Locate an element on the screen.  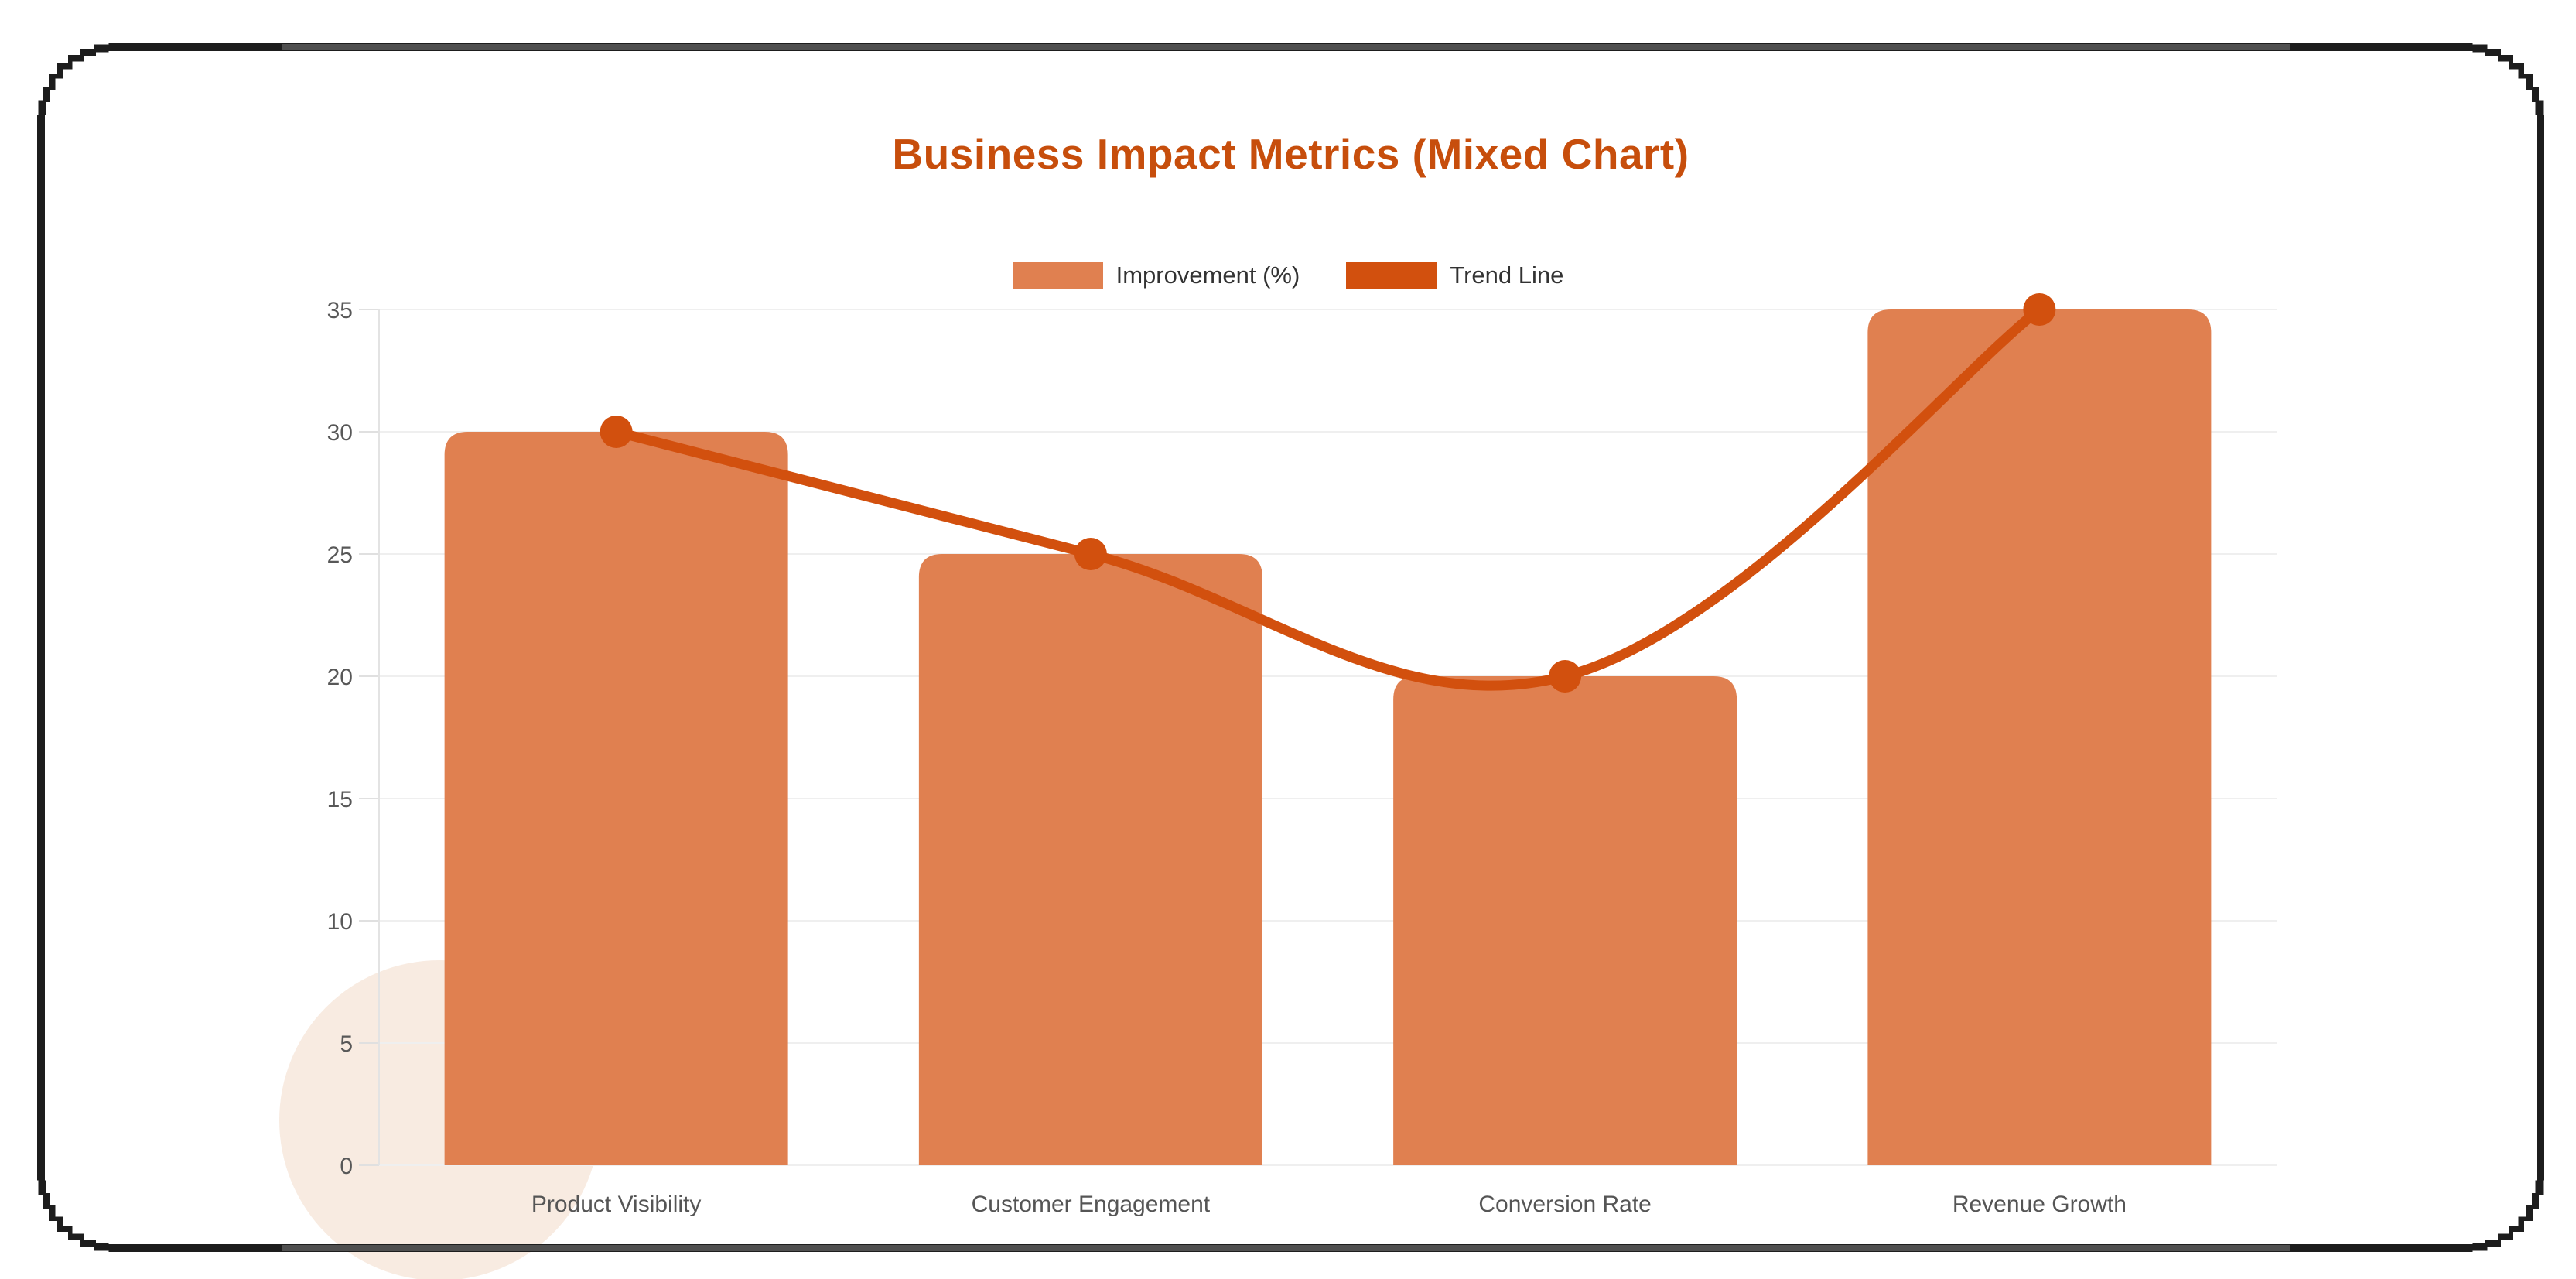
legend-swatch-improvement-icon is located at coordinates (1057, 275).